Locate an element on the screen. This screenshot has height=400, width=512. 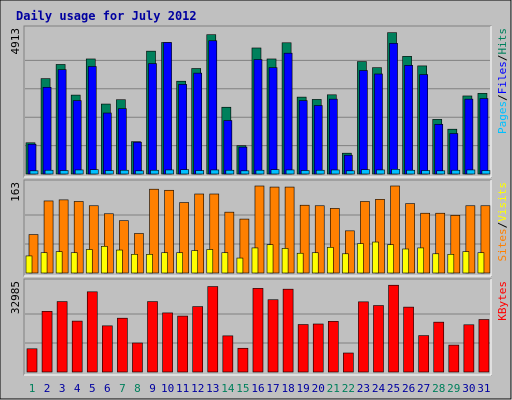
day-label: 2 is located at coordinates (47, 388).